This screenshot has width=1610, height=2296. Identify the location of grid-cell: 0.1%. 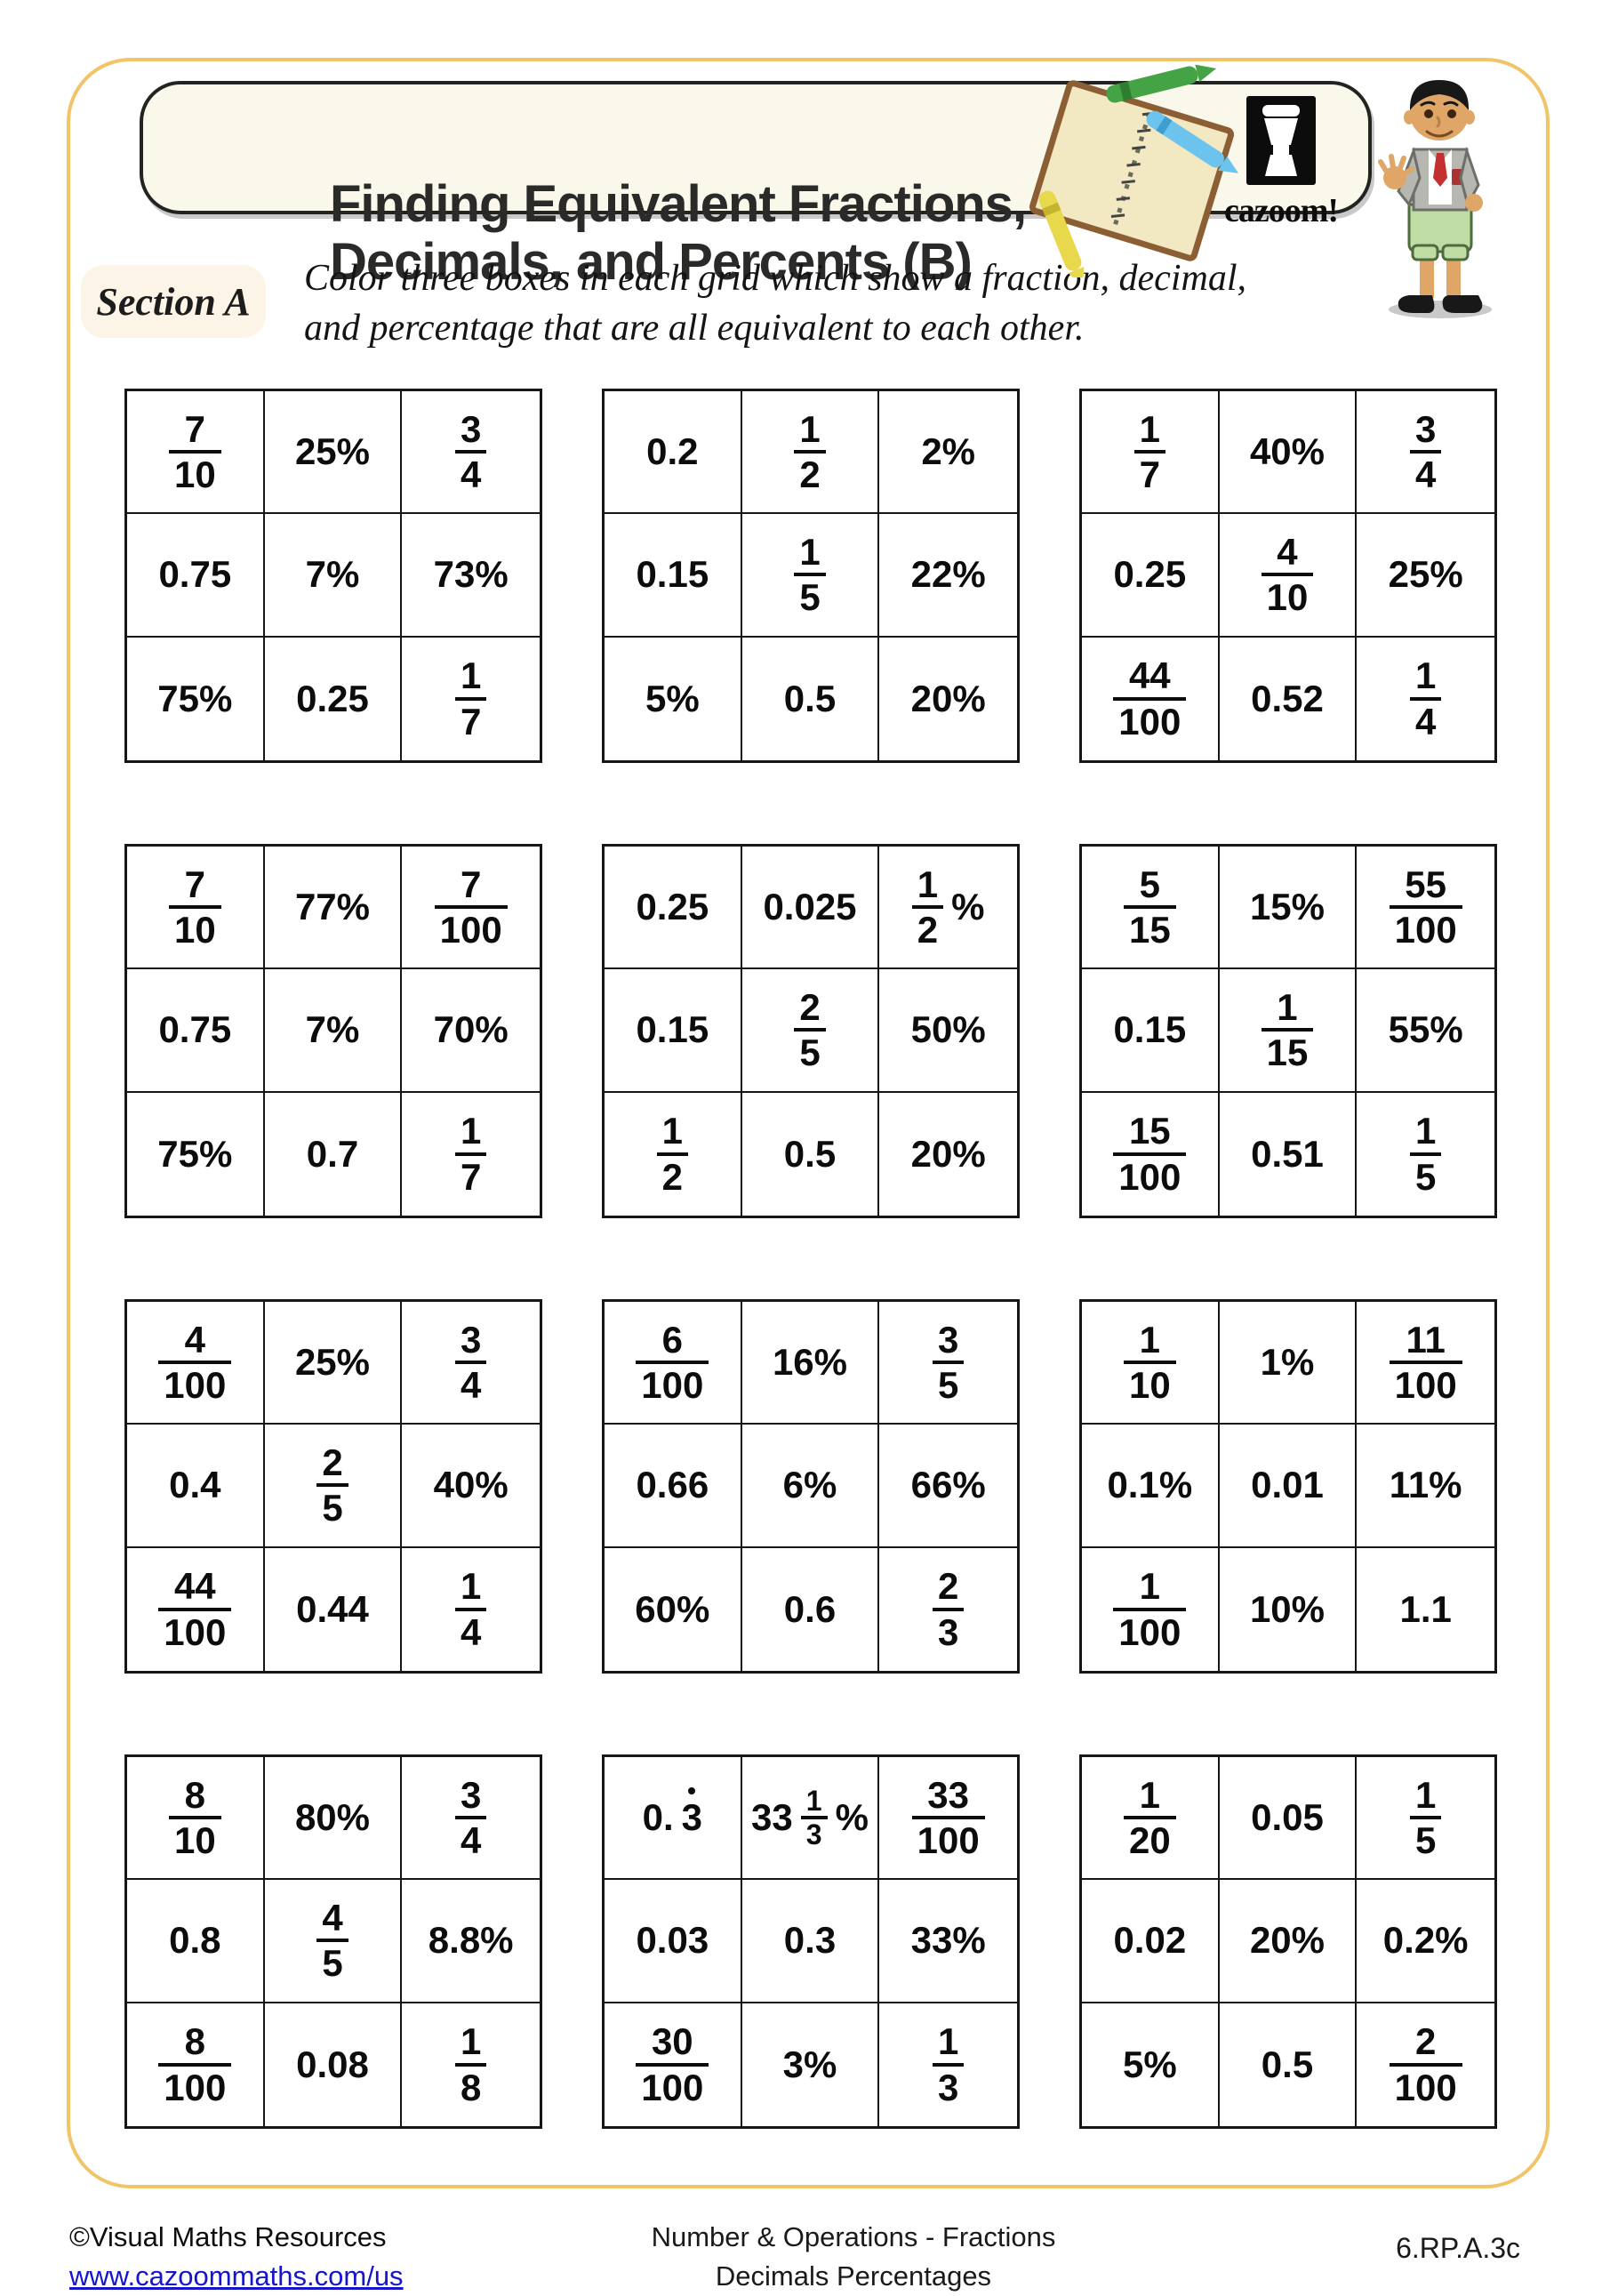
(1151, 1486).